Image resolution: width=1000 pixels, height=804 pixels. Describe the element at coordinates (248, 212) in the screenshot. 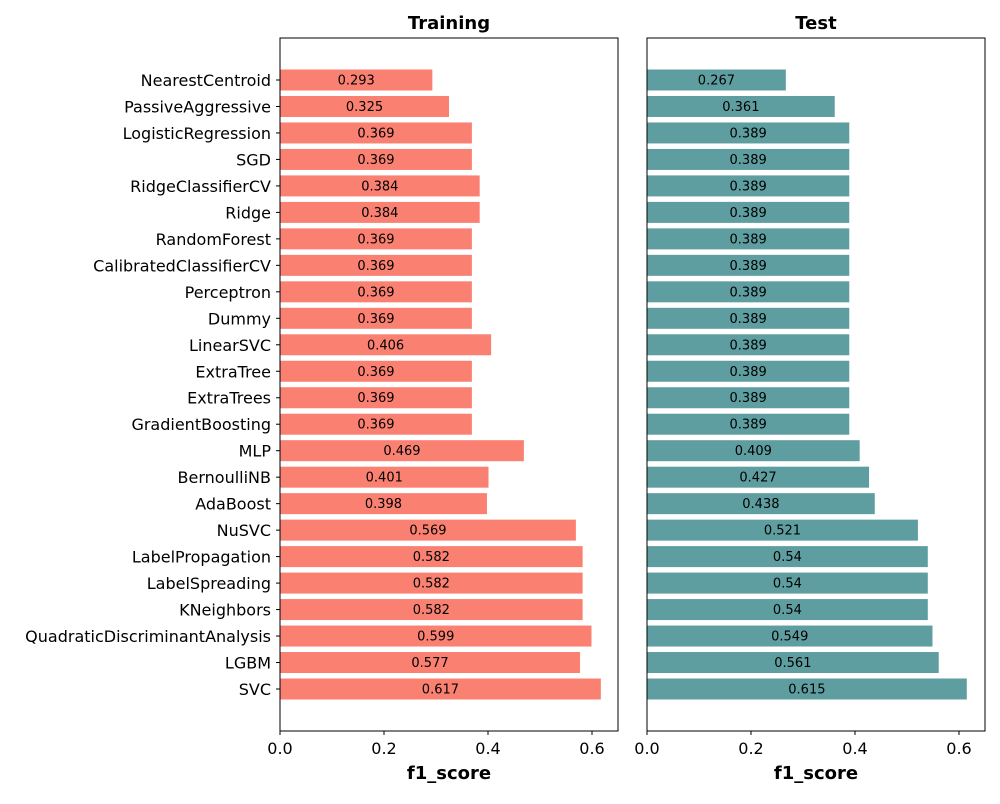

I see `y-tick-label: Ridge` at that location.